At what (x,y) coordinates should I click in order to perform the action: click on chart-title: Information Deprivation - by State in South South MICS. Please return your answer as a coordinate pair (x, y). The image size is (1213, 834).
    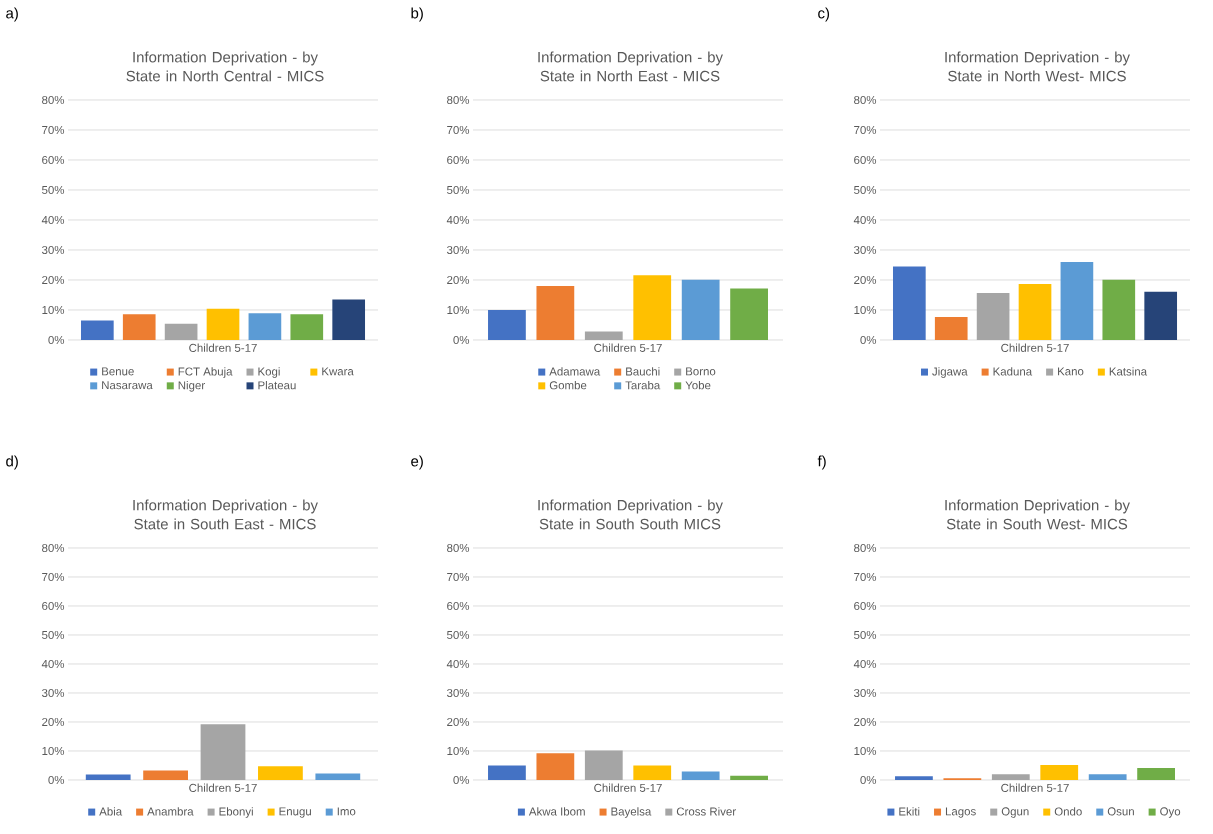
    Looking at the image, I should click on (630, 514).